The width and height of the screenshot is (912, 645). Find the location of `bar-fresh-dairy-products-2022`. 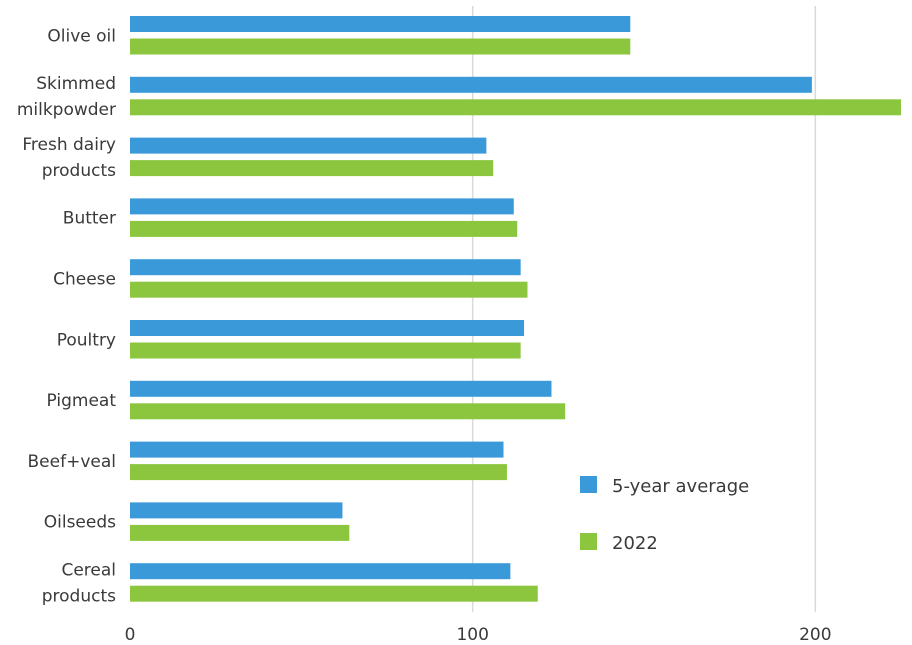

bar-fresh-dairy-products-2022 is located at coordinates (312, 168).